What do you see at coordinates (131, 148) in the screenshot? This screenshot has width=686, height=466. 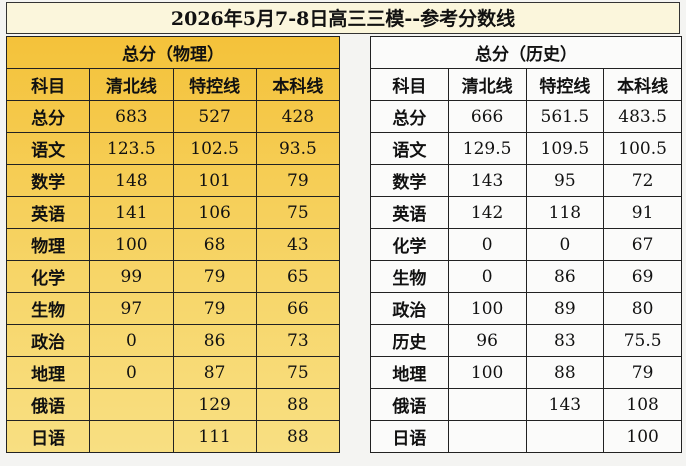 I see `score-cell: 123.5` at bounding box center [131, 148].